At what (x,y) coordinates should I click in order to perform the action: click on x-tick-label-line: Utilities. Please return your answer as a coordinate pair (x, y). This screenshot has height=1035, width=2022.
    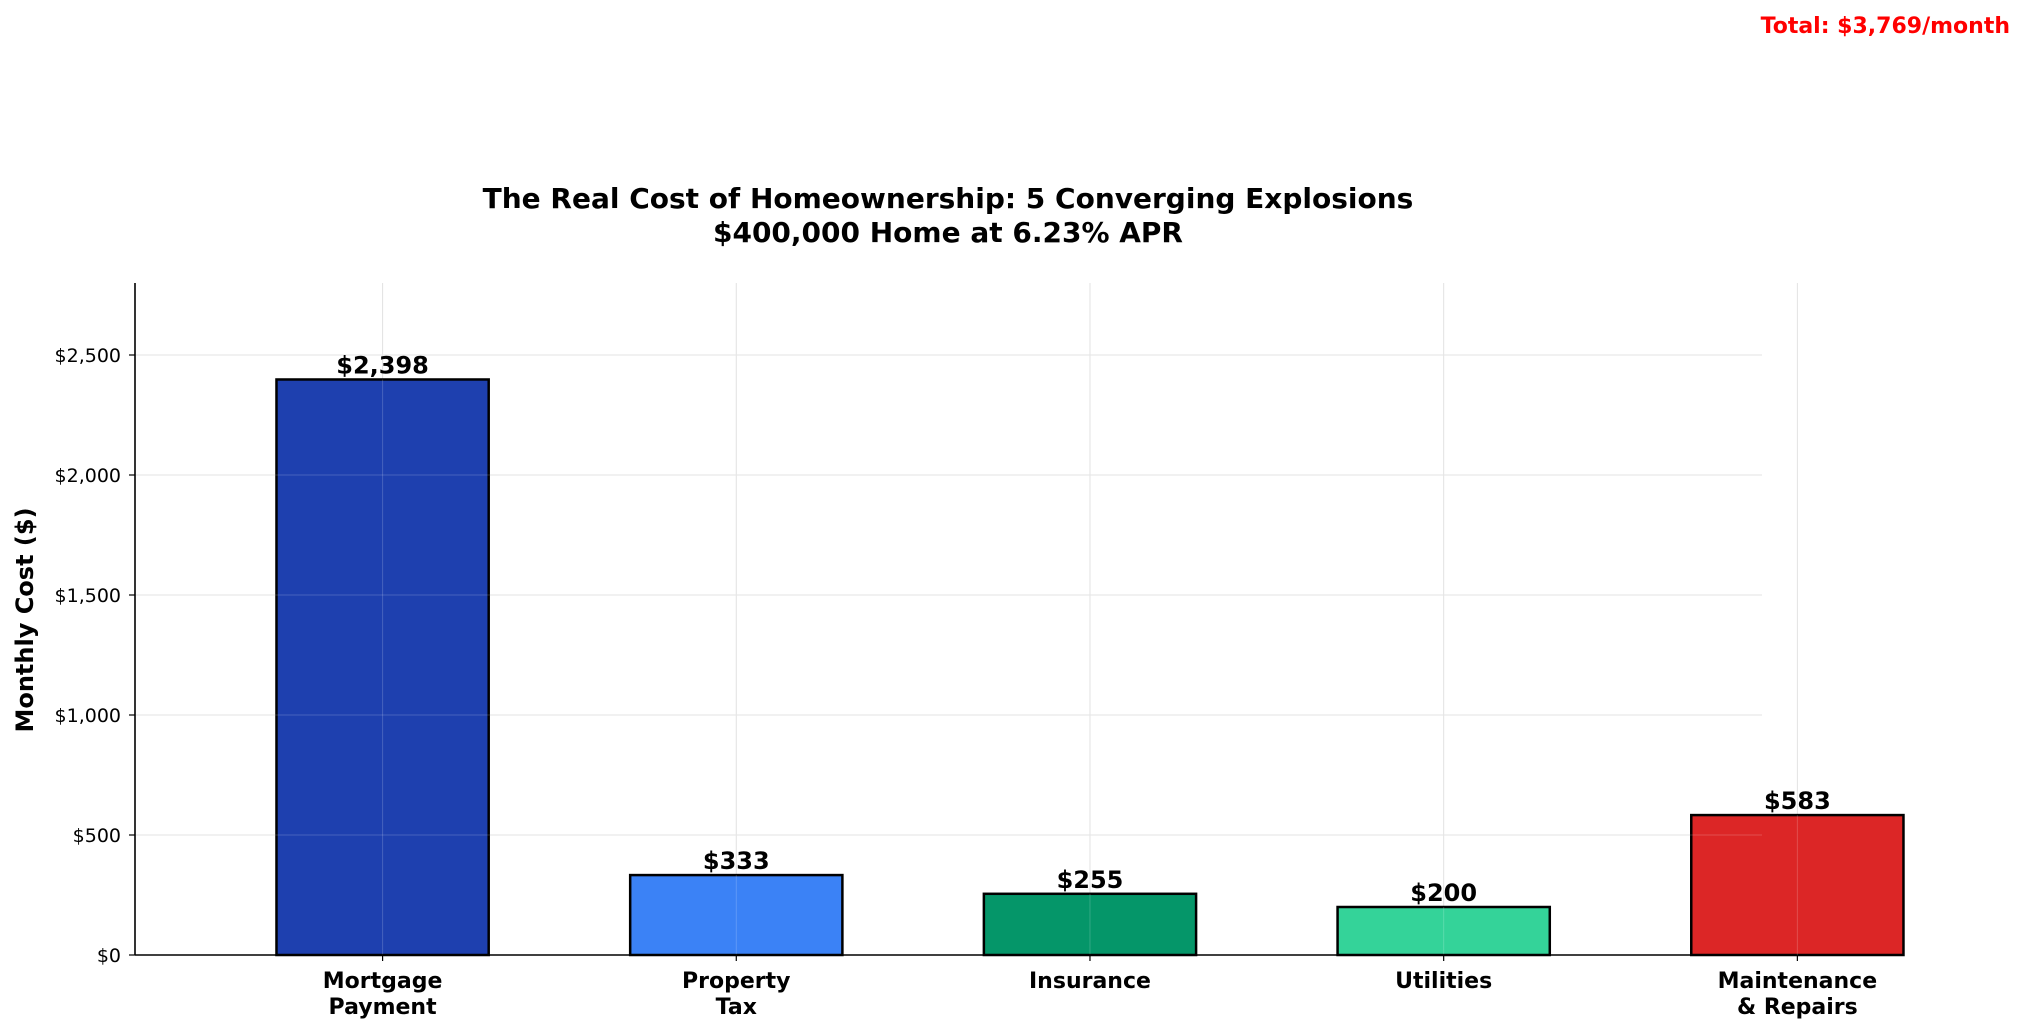
    Looking at the image, I should click on (1443, 981).